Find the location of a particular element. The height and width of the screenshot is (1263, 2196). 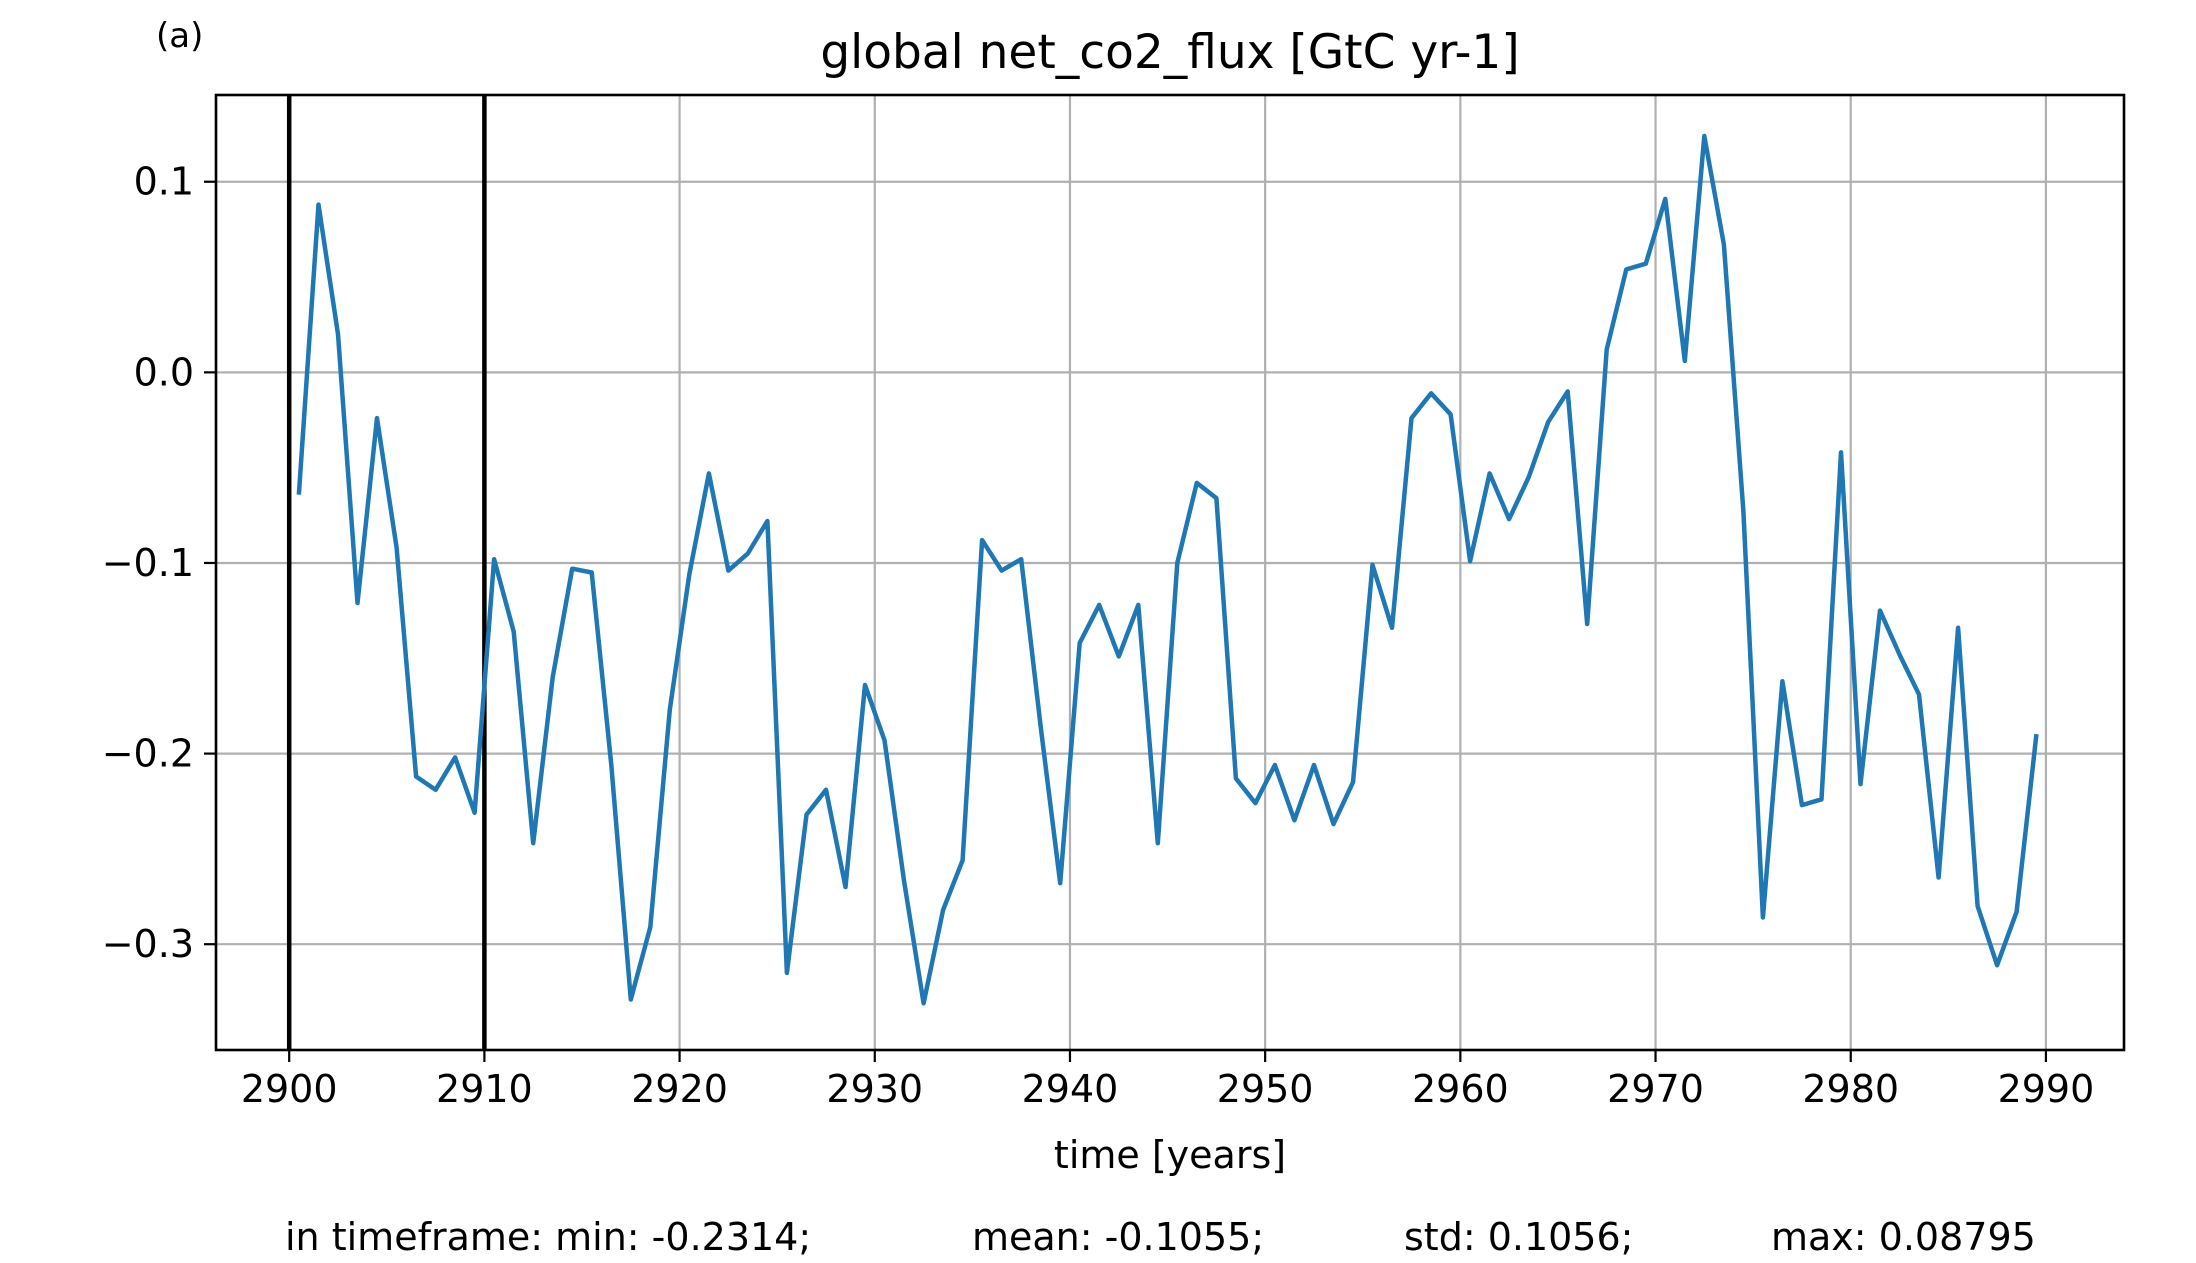

x-tick-label: 2950 is located at coordinates (1265, 1089).